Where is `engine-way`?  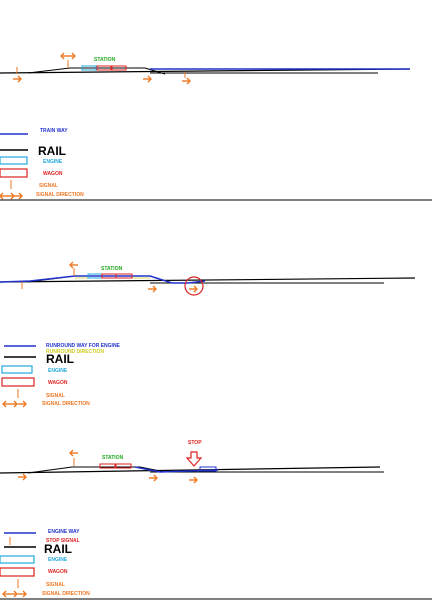 engine-way is located at coordinates (176, 469).